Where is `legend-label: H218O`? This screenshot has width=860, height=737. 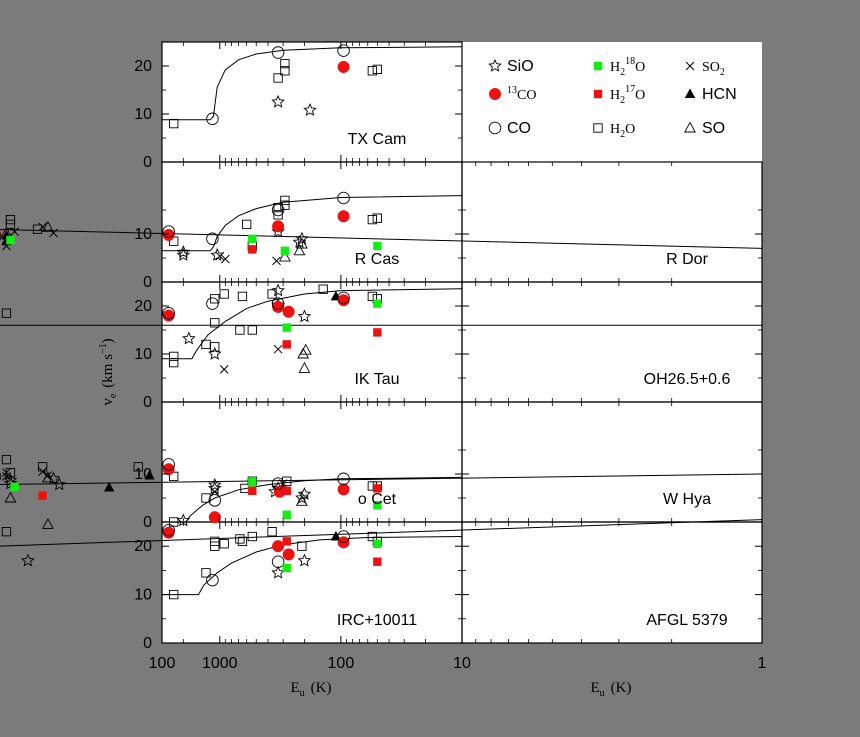
legend-label: H218O is located at coordinates (627, 67).